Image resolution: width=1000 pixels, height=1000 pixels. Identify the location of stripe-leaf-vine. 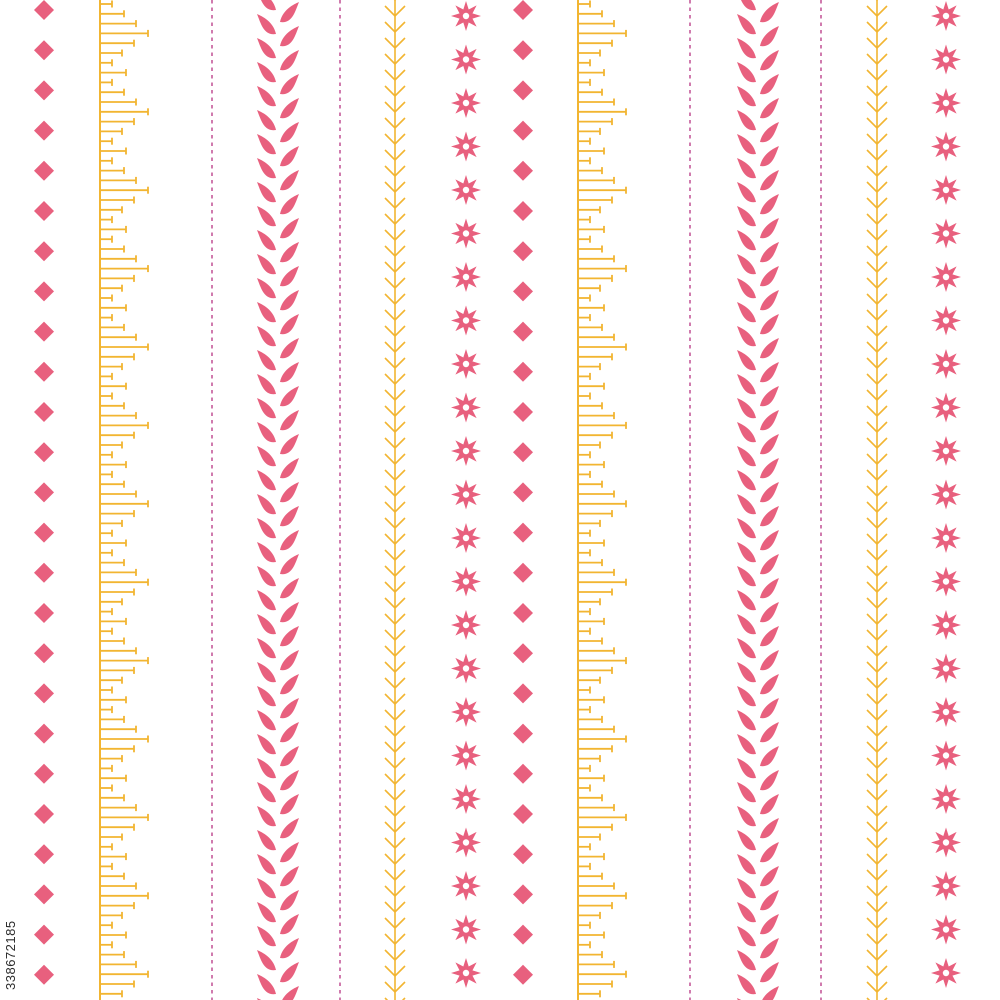
(758, 500).